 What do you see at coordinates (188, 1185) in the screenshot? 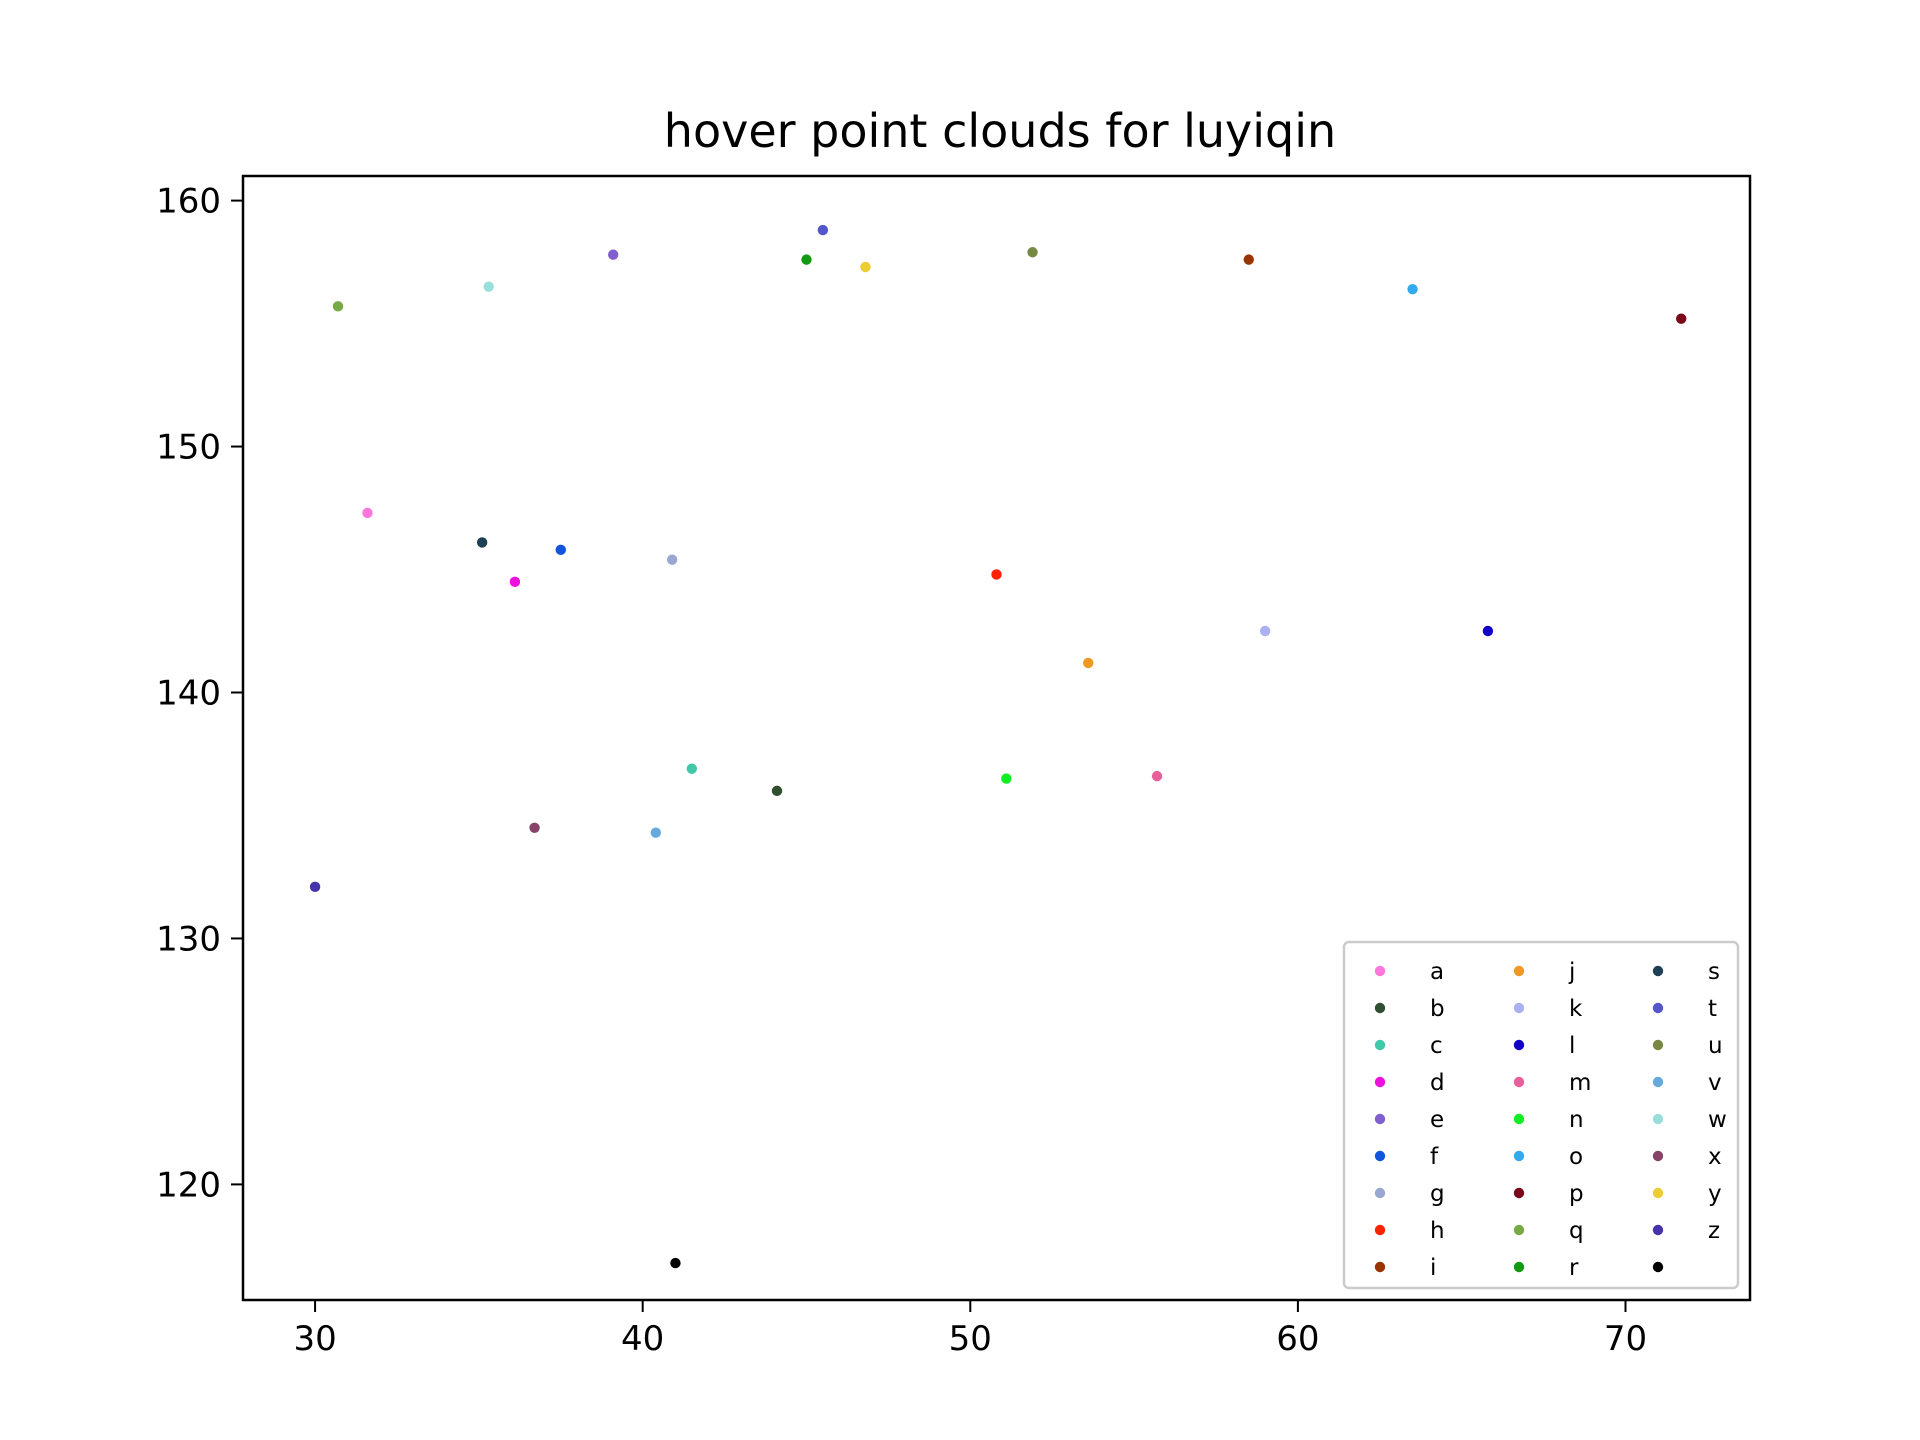
I see `y-tick-label: 120` at bounding box center [188, 1185].